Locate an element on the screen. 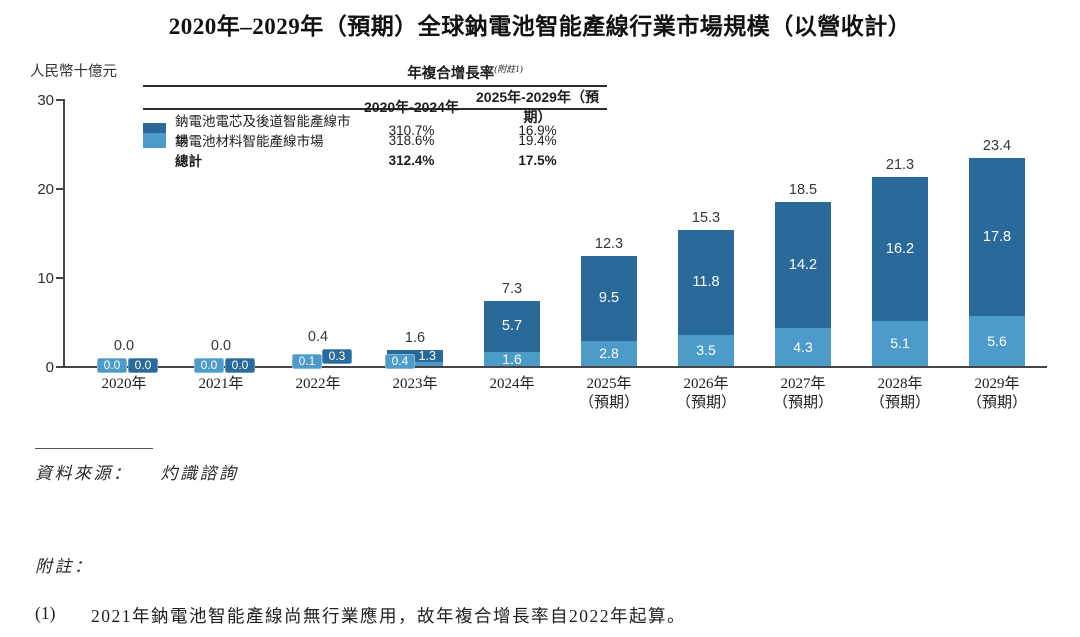  cagr-row-label: 鈉電池材料智能產線市場 is located at coordinates (249, 141).